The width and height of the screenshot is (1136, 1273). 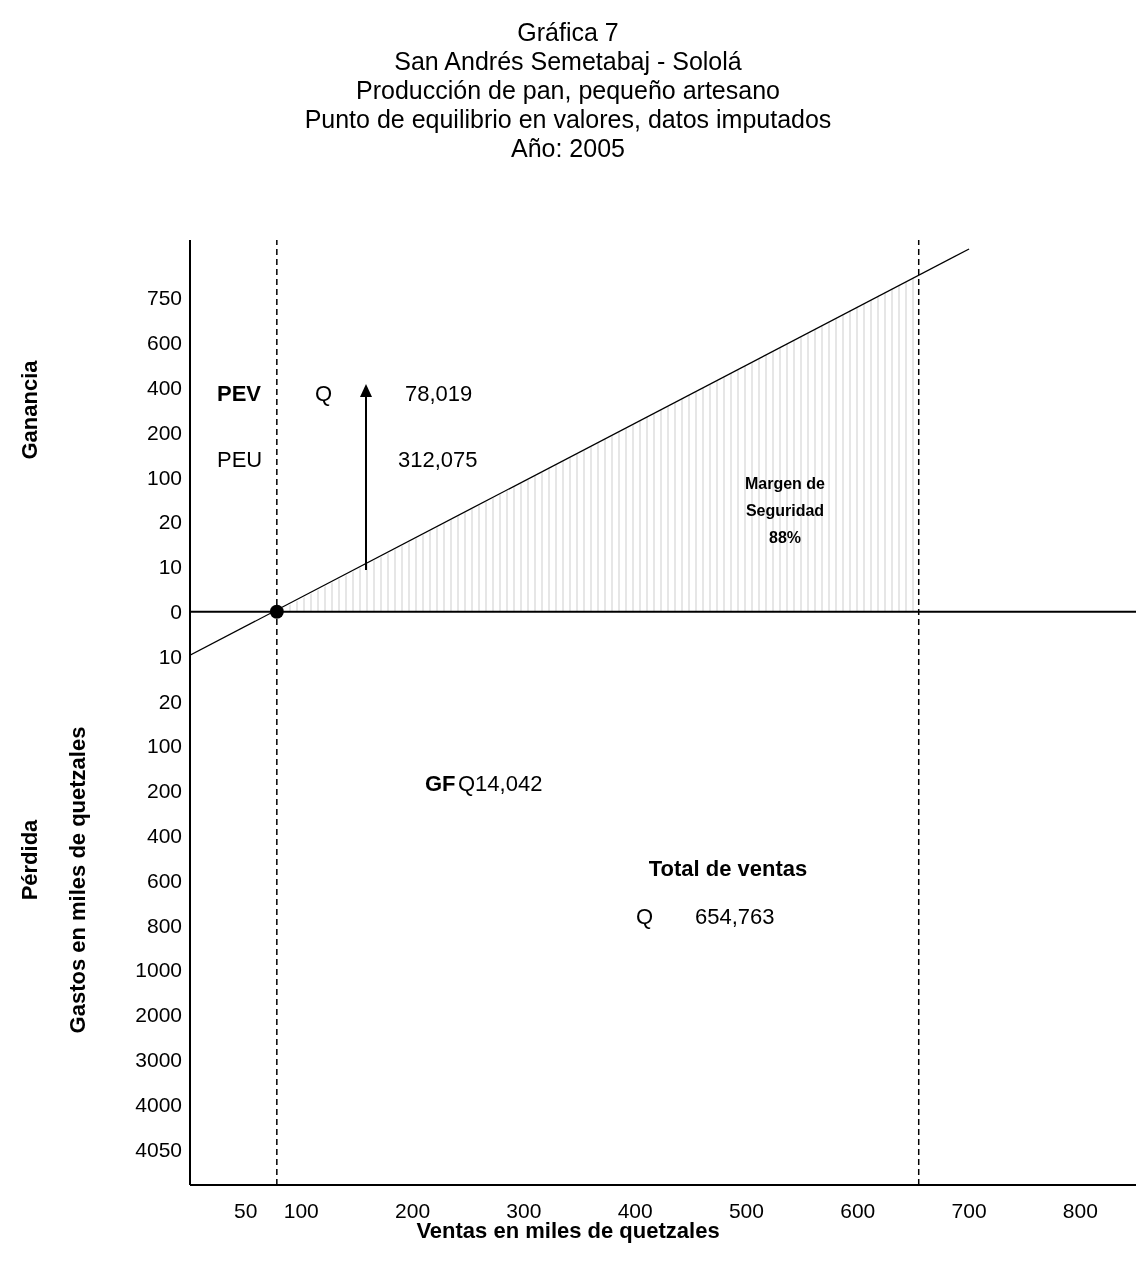 What do you see at coordinates (176, 611) in the screenshot?
I see `category-label: 0` at bounding box center [176, 611].